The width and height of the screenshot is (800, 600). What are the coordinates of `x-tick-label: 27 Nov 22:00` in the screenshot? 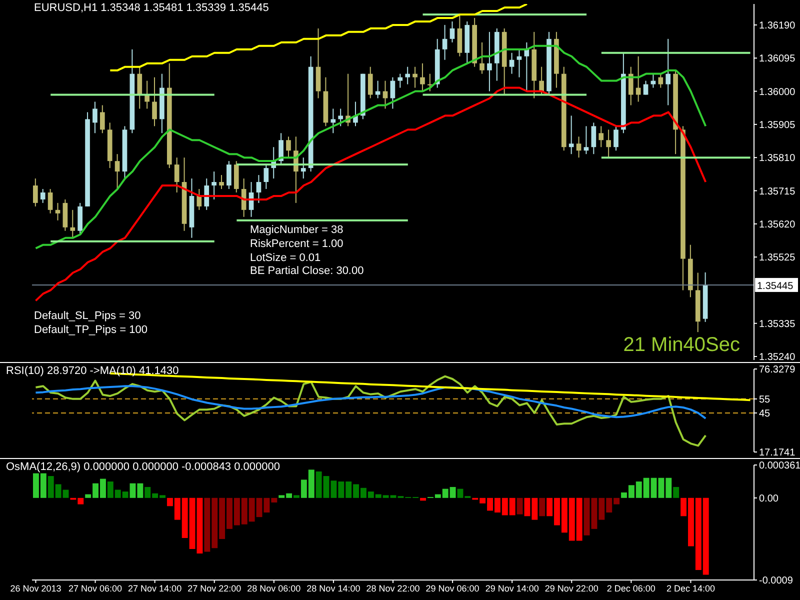 It's located at (215, 588).